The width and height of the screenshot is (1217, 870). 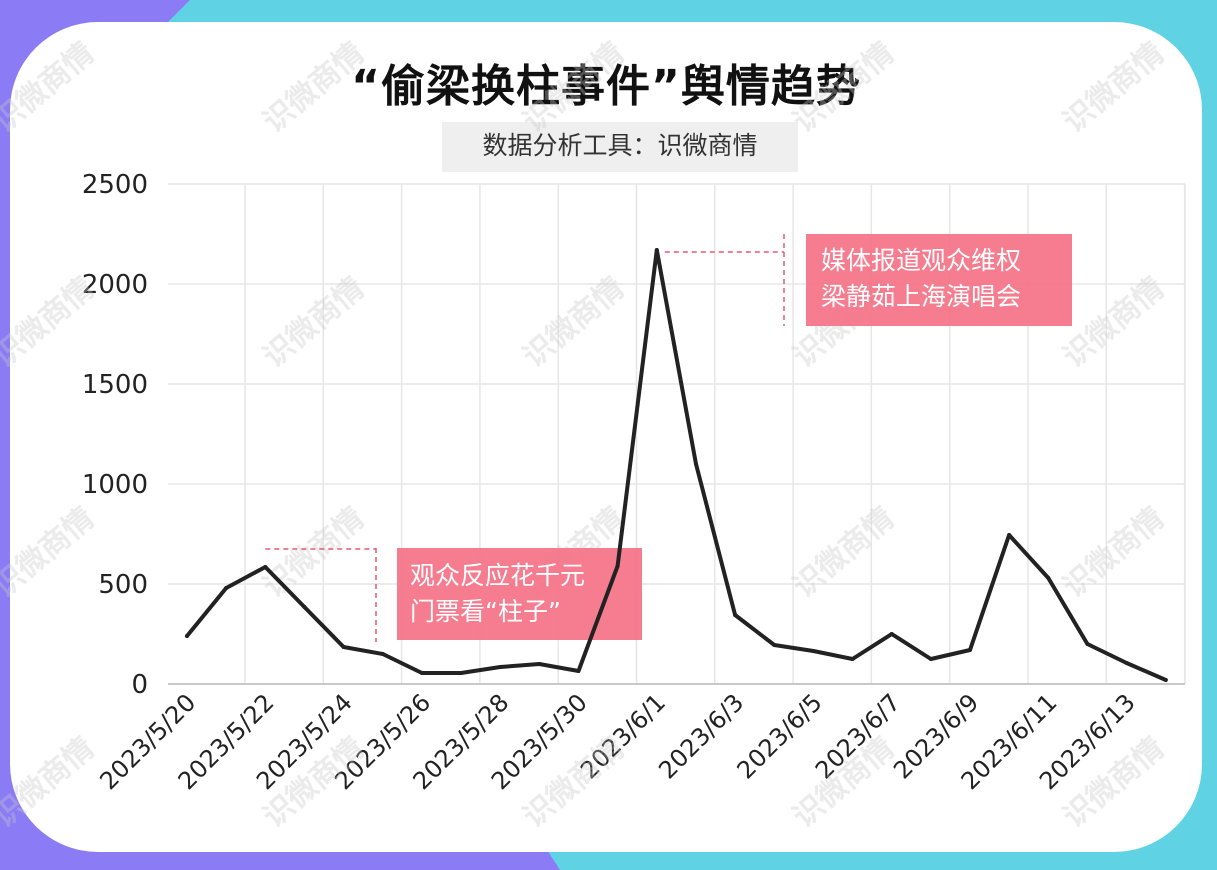 What do you see at coordinates (701, 736) in the screenshot?
I see `x-tick-label: 2023/6/3` at bounding box center [701, 736].